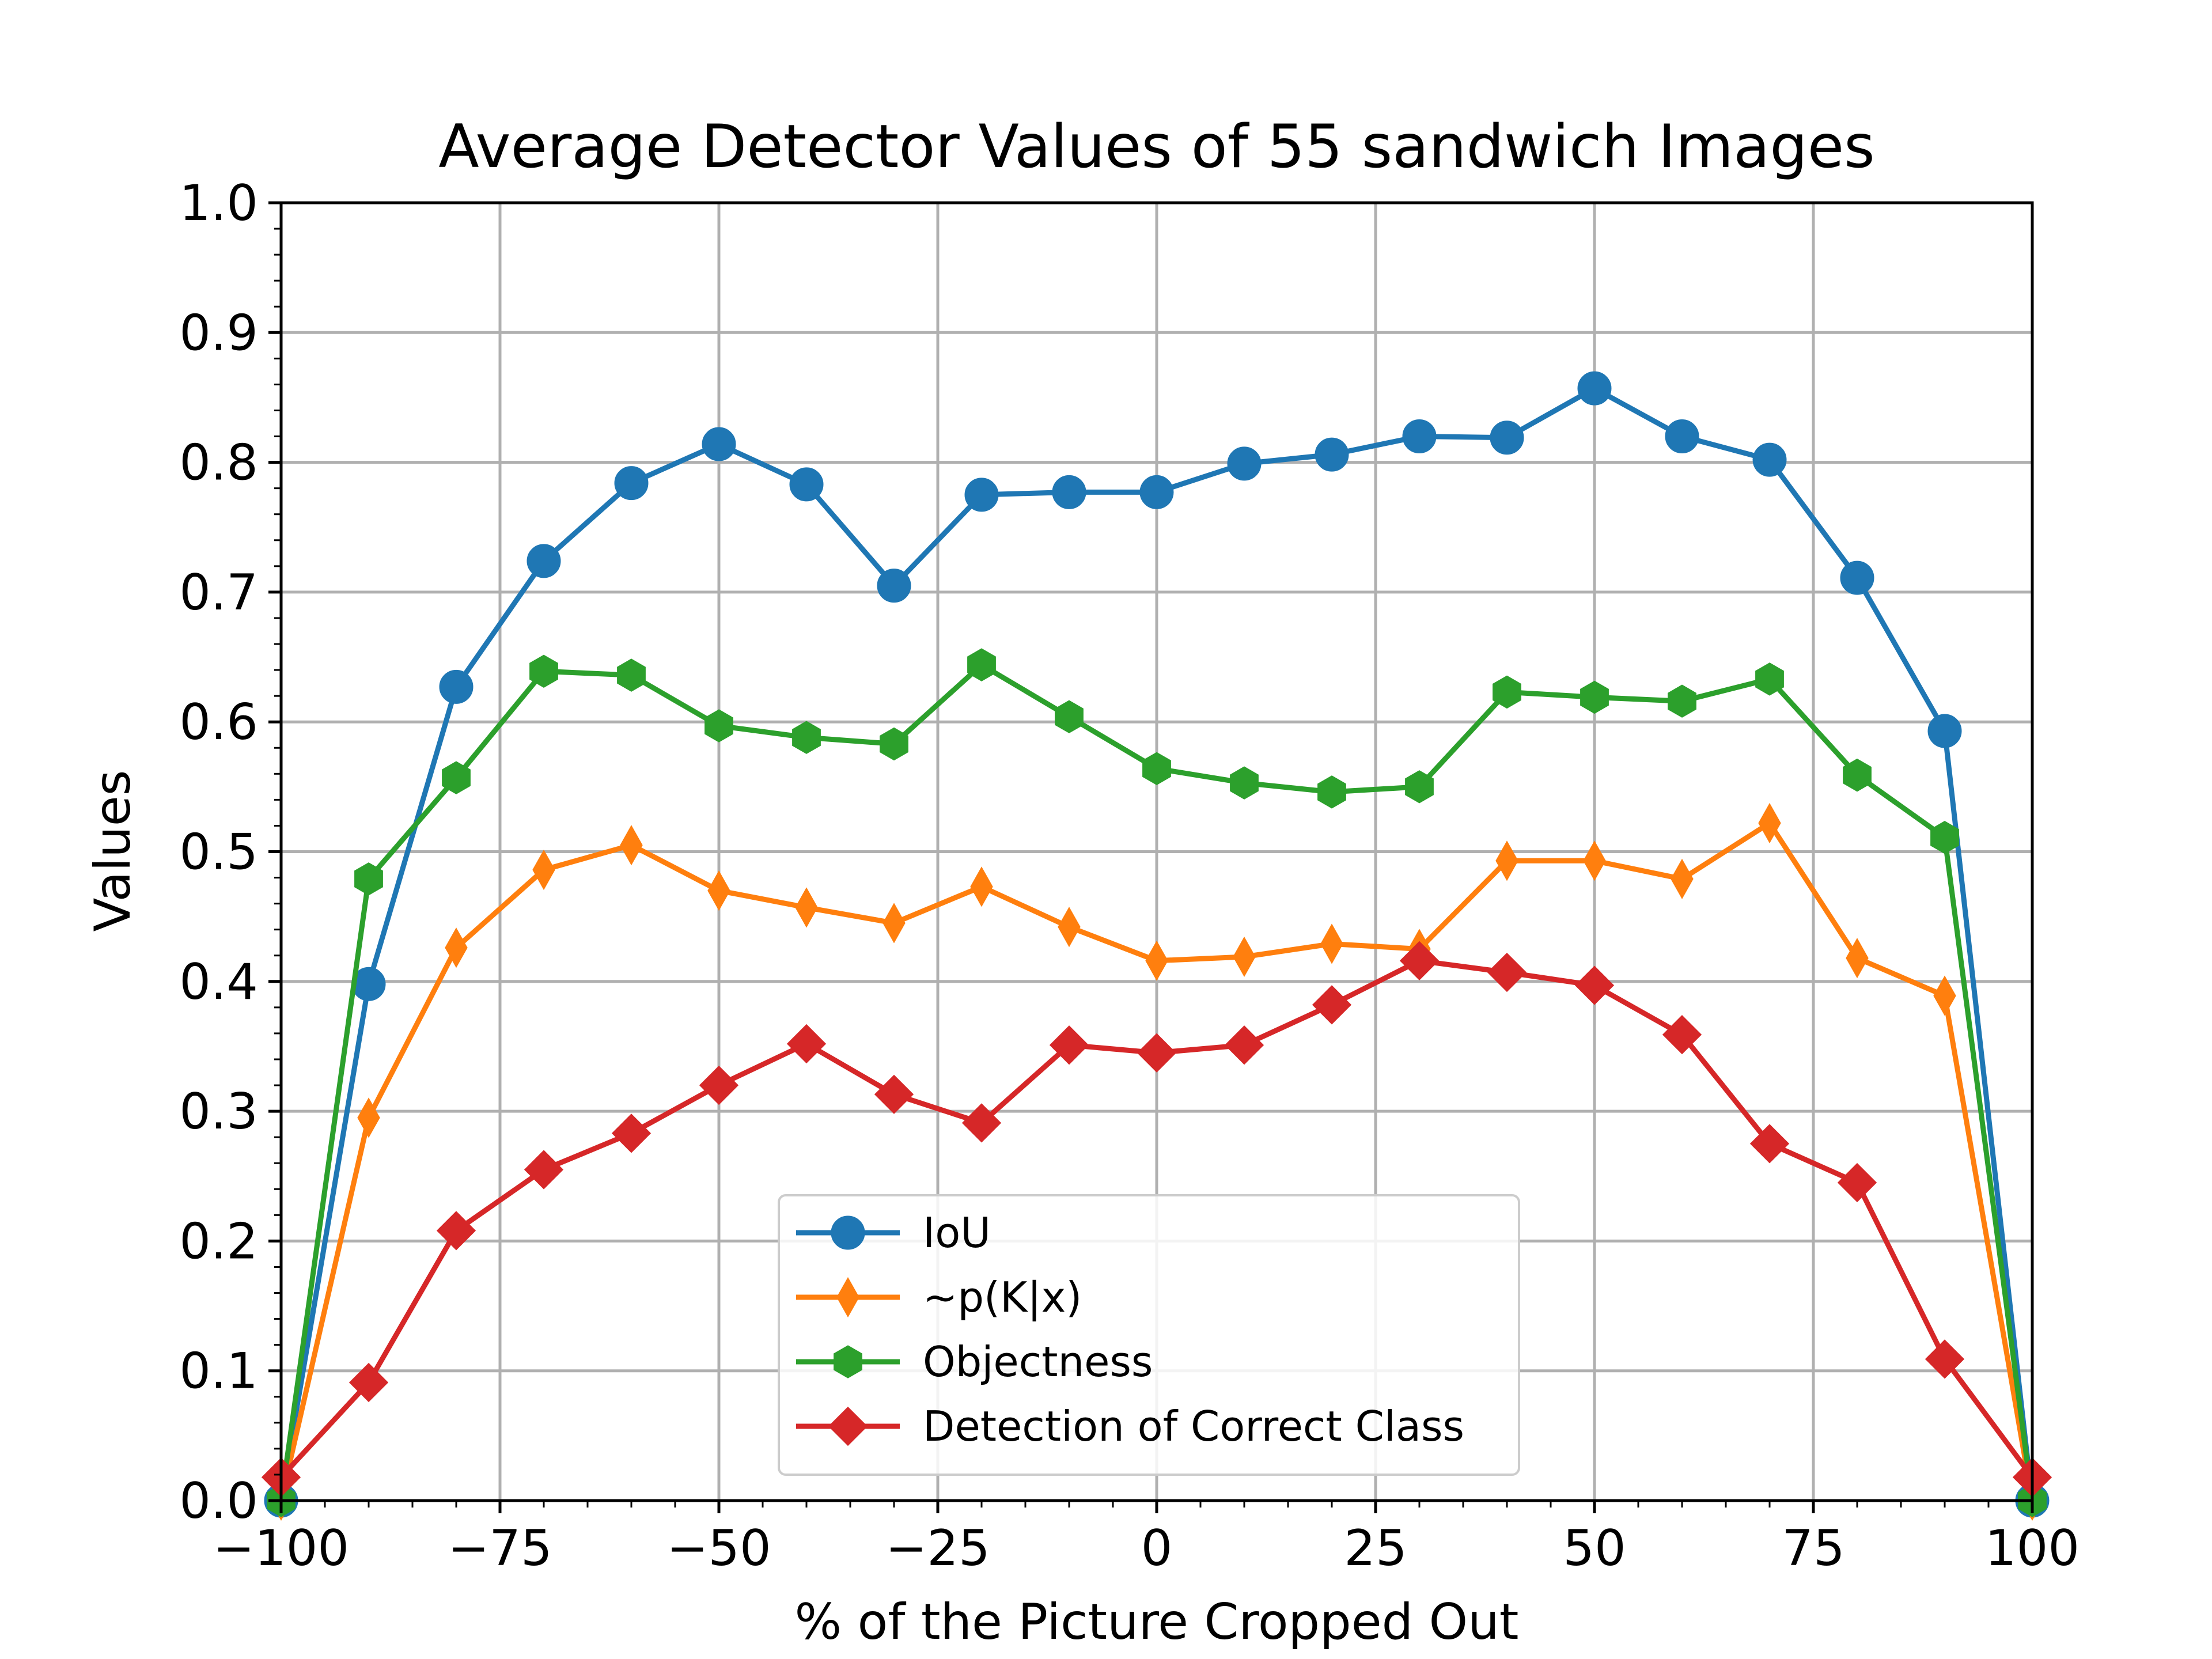 This screenshot has width=2212, height=1659. Describe the element at coordinates (957, 1233) in the screenshot. I see `legend-label: IoU` at that location.